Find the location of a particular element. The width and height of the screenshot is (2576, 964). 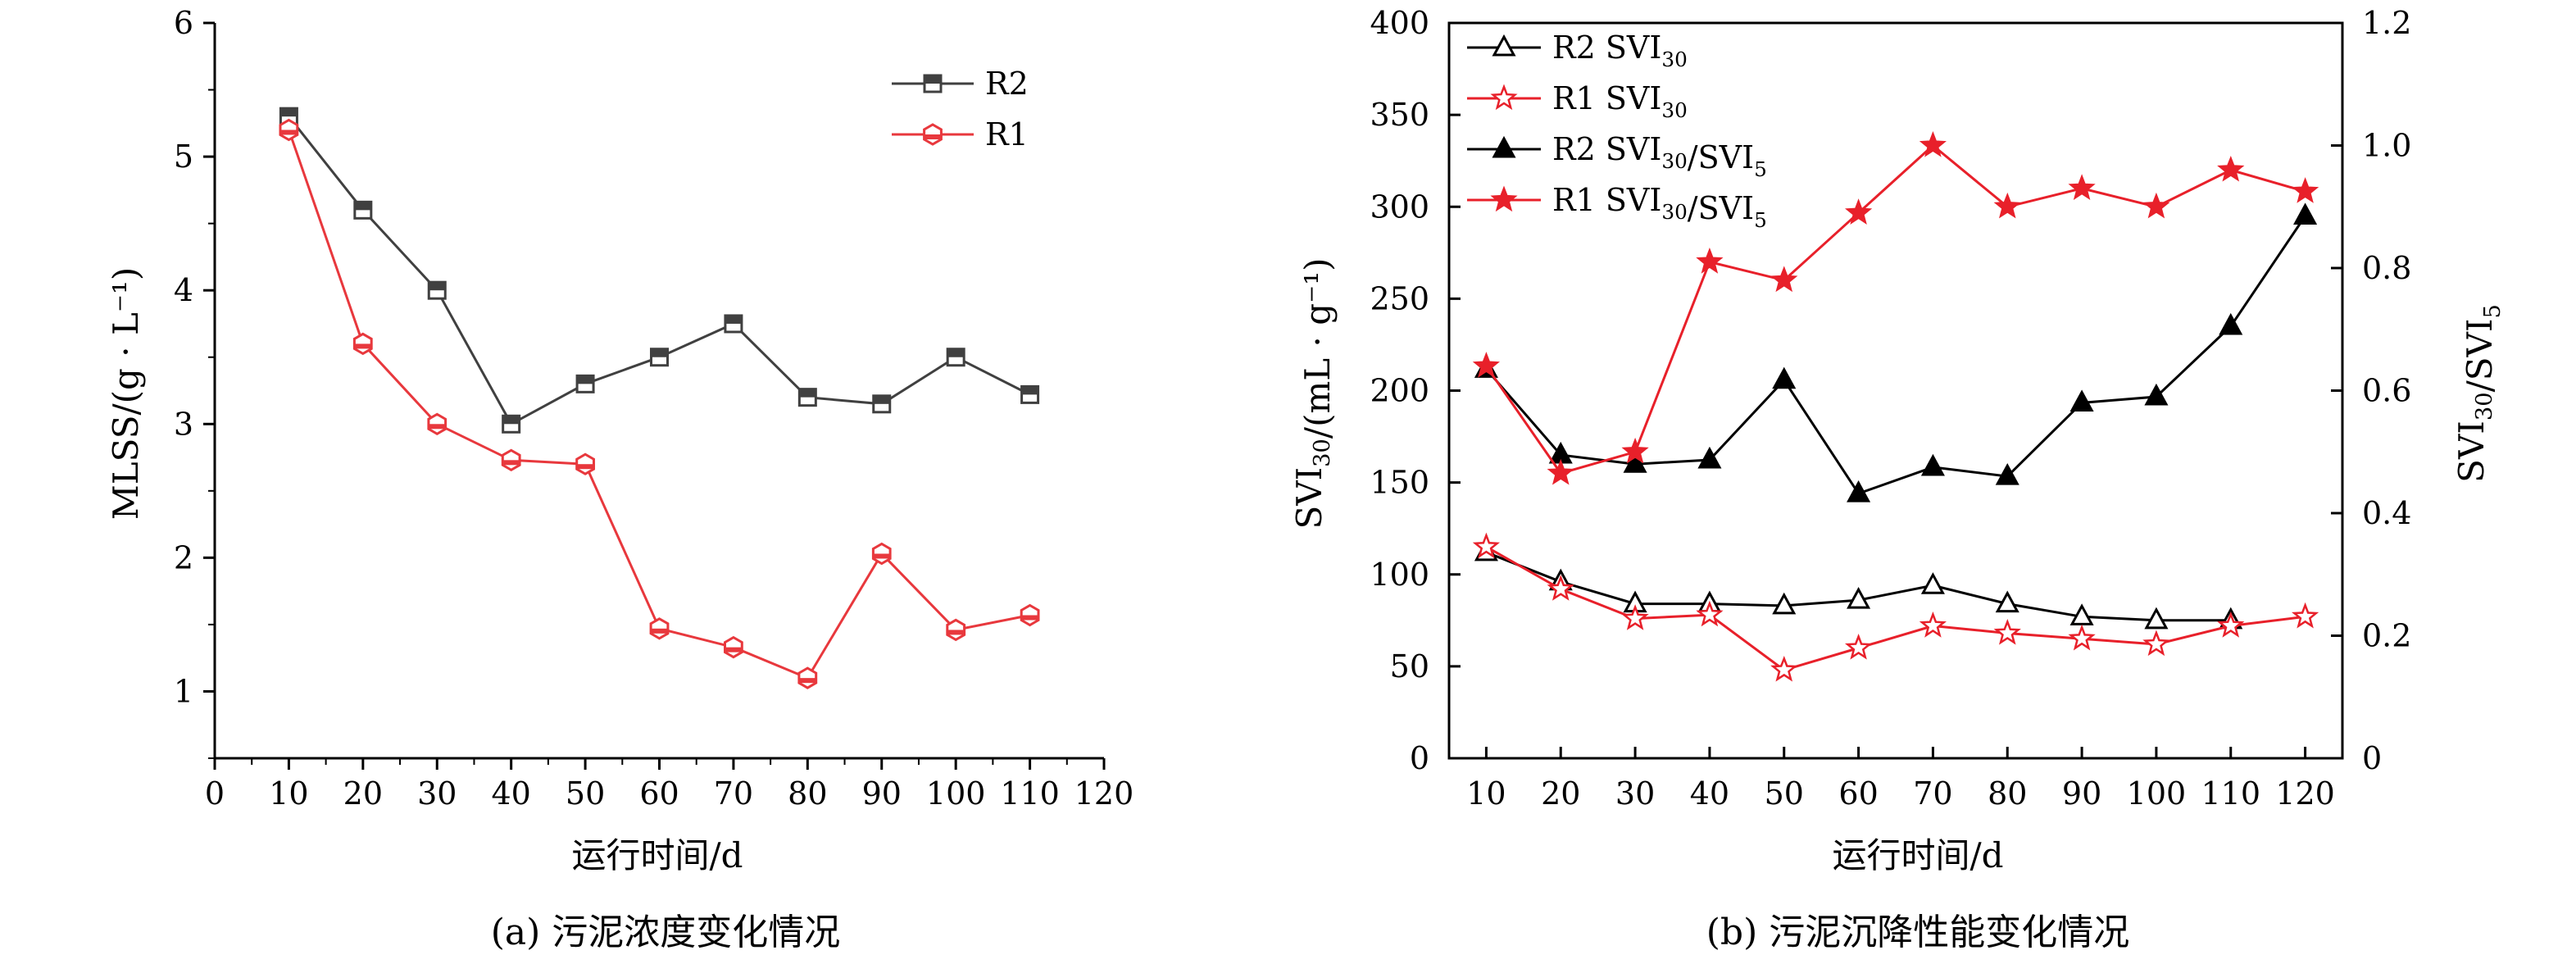

panel-b-y2-tick-label: 0 is located at coordinates (2372, 758).